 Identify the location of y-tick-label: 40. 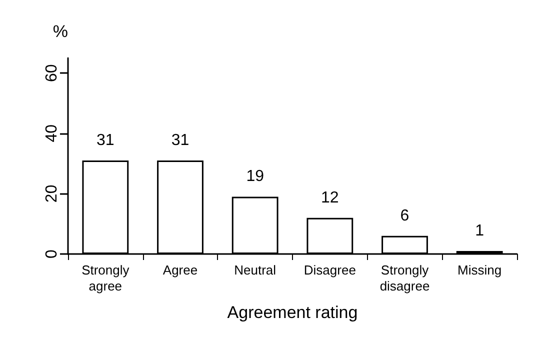
(52, 133).